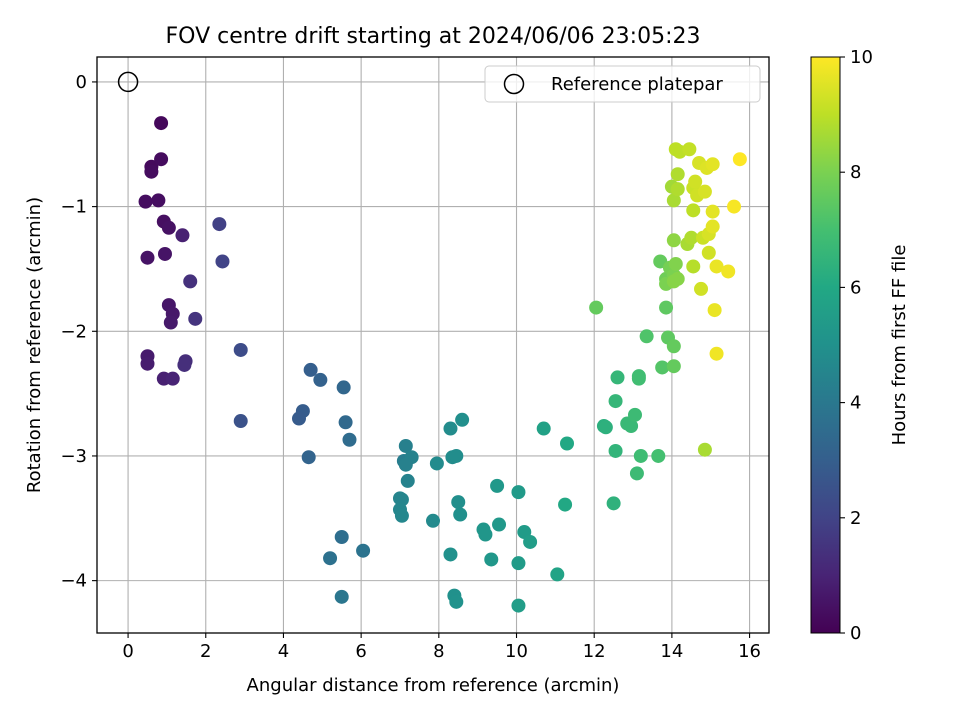 The height and width of the screenshot is (720, 960). What do you see at coordinates (81, 82) in the screenshot?
I see `y-tick-label: 0` at bounding box center [81, 82].